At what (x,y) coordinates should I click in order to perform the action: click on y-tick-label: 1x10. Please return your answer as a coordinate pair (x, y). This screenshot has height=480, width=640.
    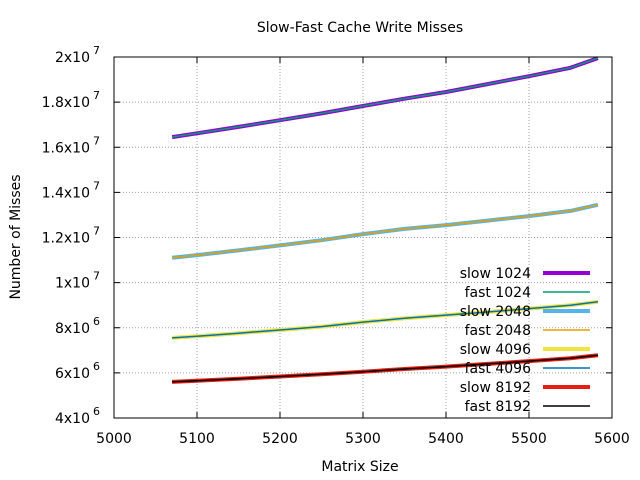
    Looking at the image, I should click on (72, 284).